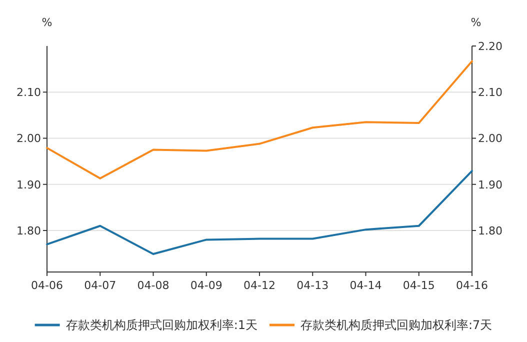  What do you see at coordinates (490, 46) in the screenshot?
I see `y2-tick-label: 2.20` at bounding box center [490, 46].